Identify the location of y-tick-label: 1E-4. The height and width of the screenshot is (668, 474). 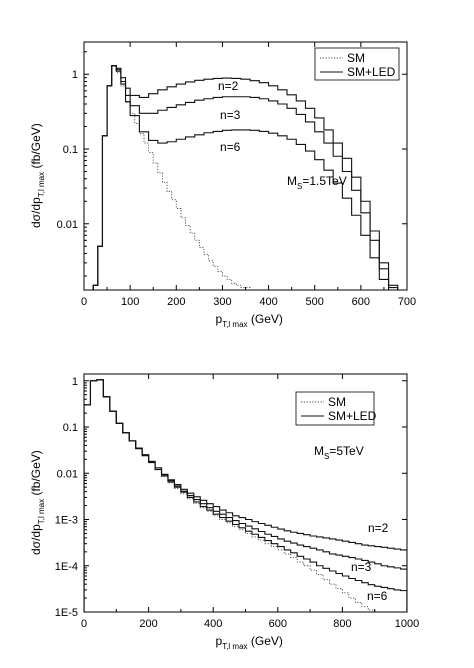
(66, 567).